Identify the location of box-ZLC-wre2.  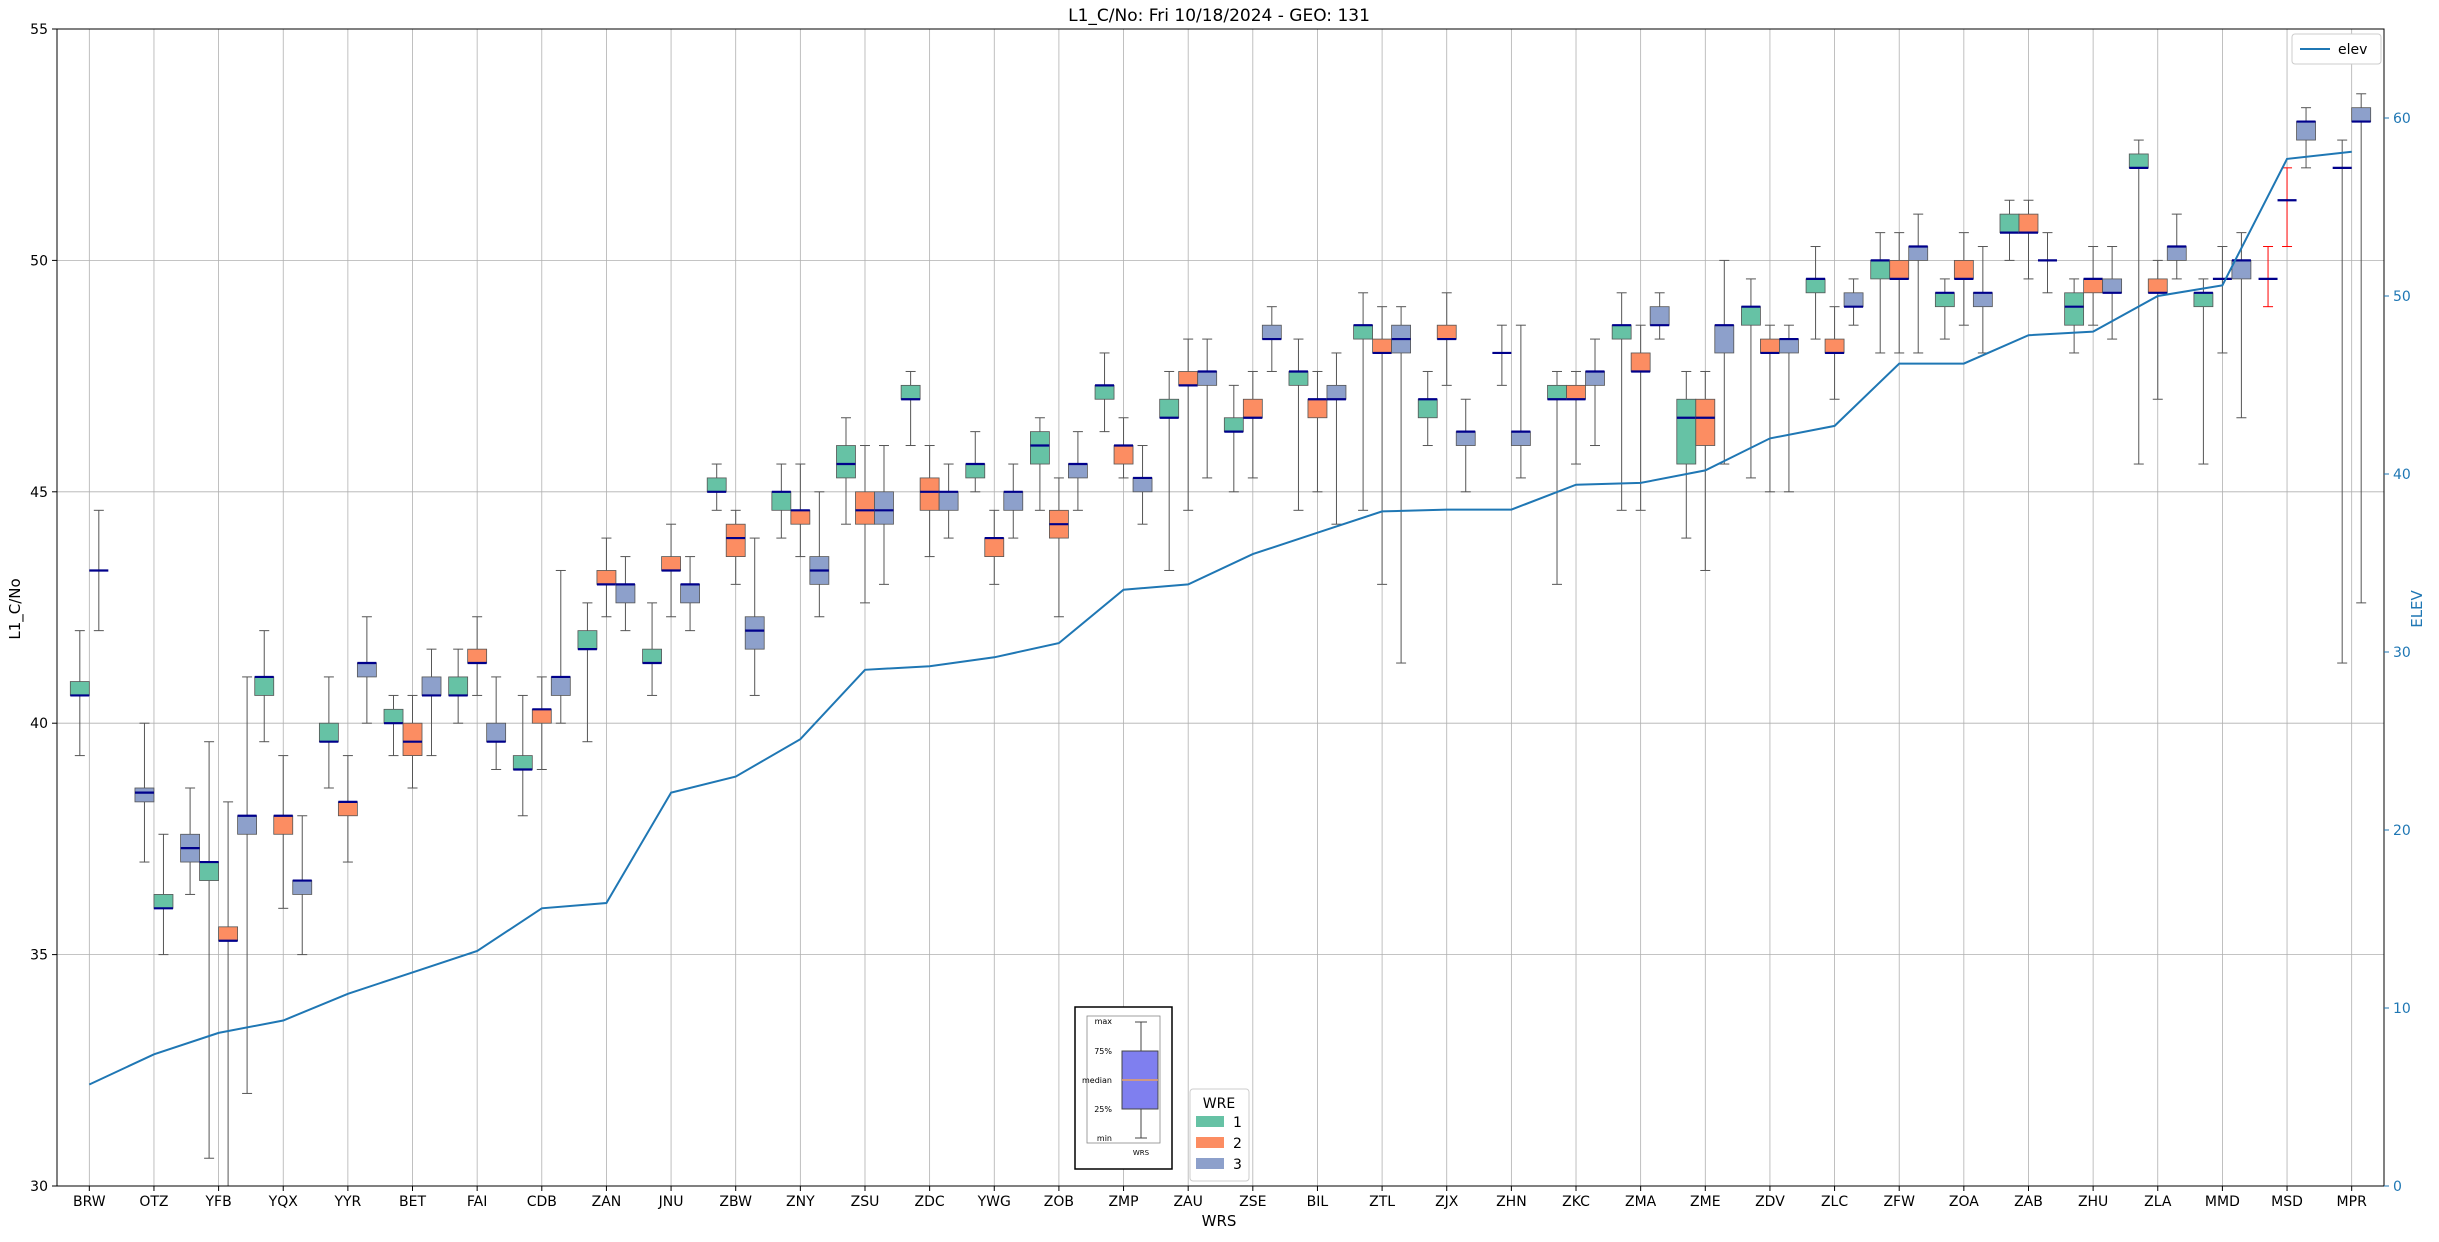
(1834, 346).